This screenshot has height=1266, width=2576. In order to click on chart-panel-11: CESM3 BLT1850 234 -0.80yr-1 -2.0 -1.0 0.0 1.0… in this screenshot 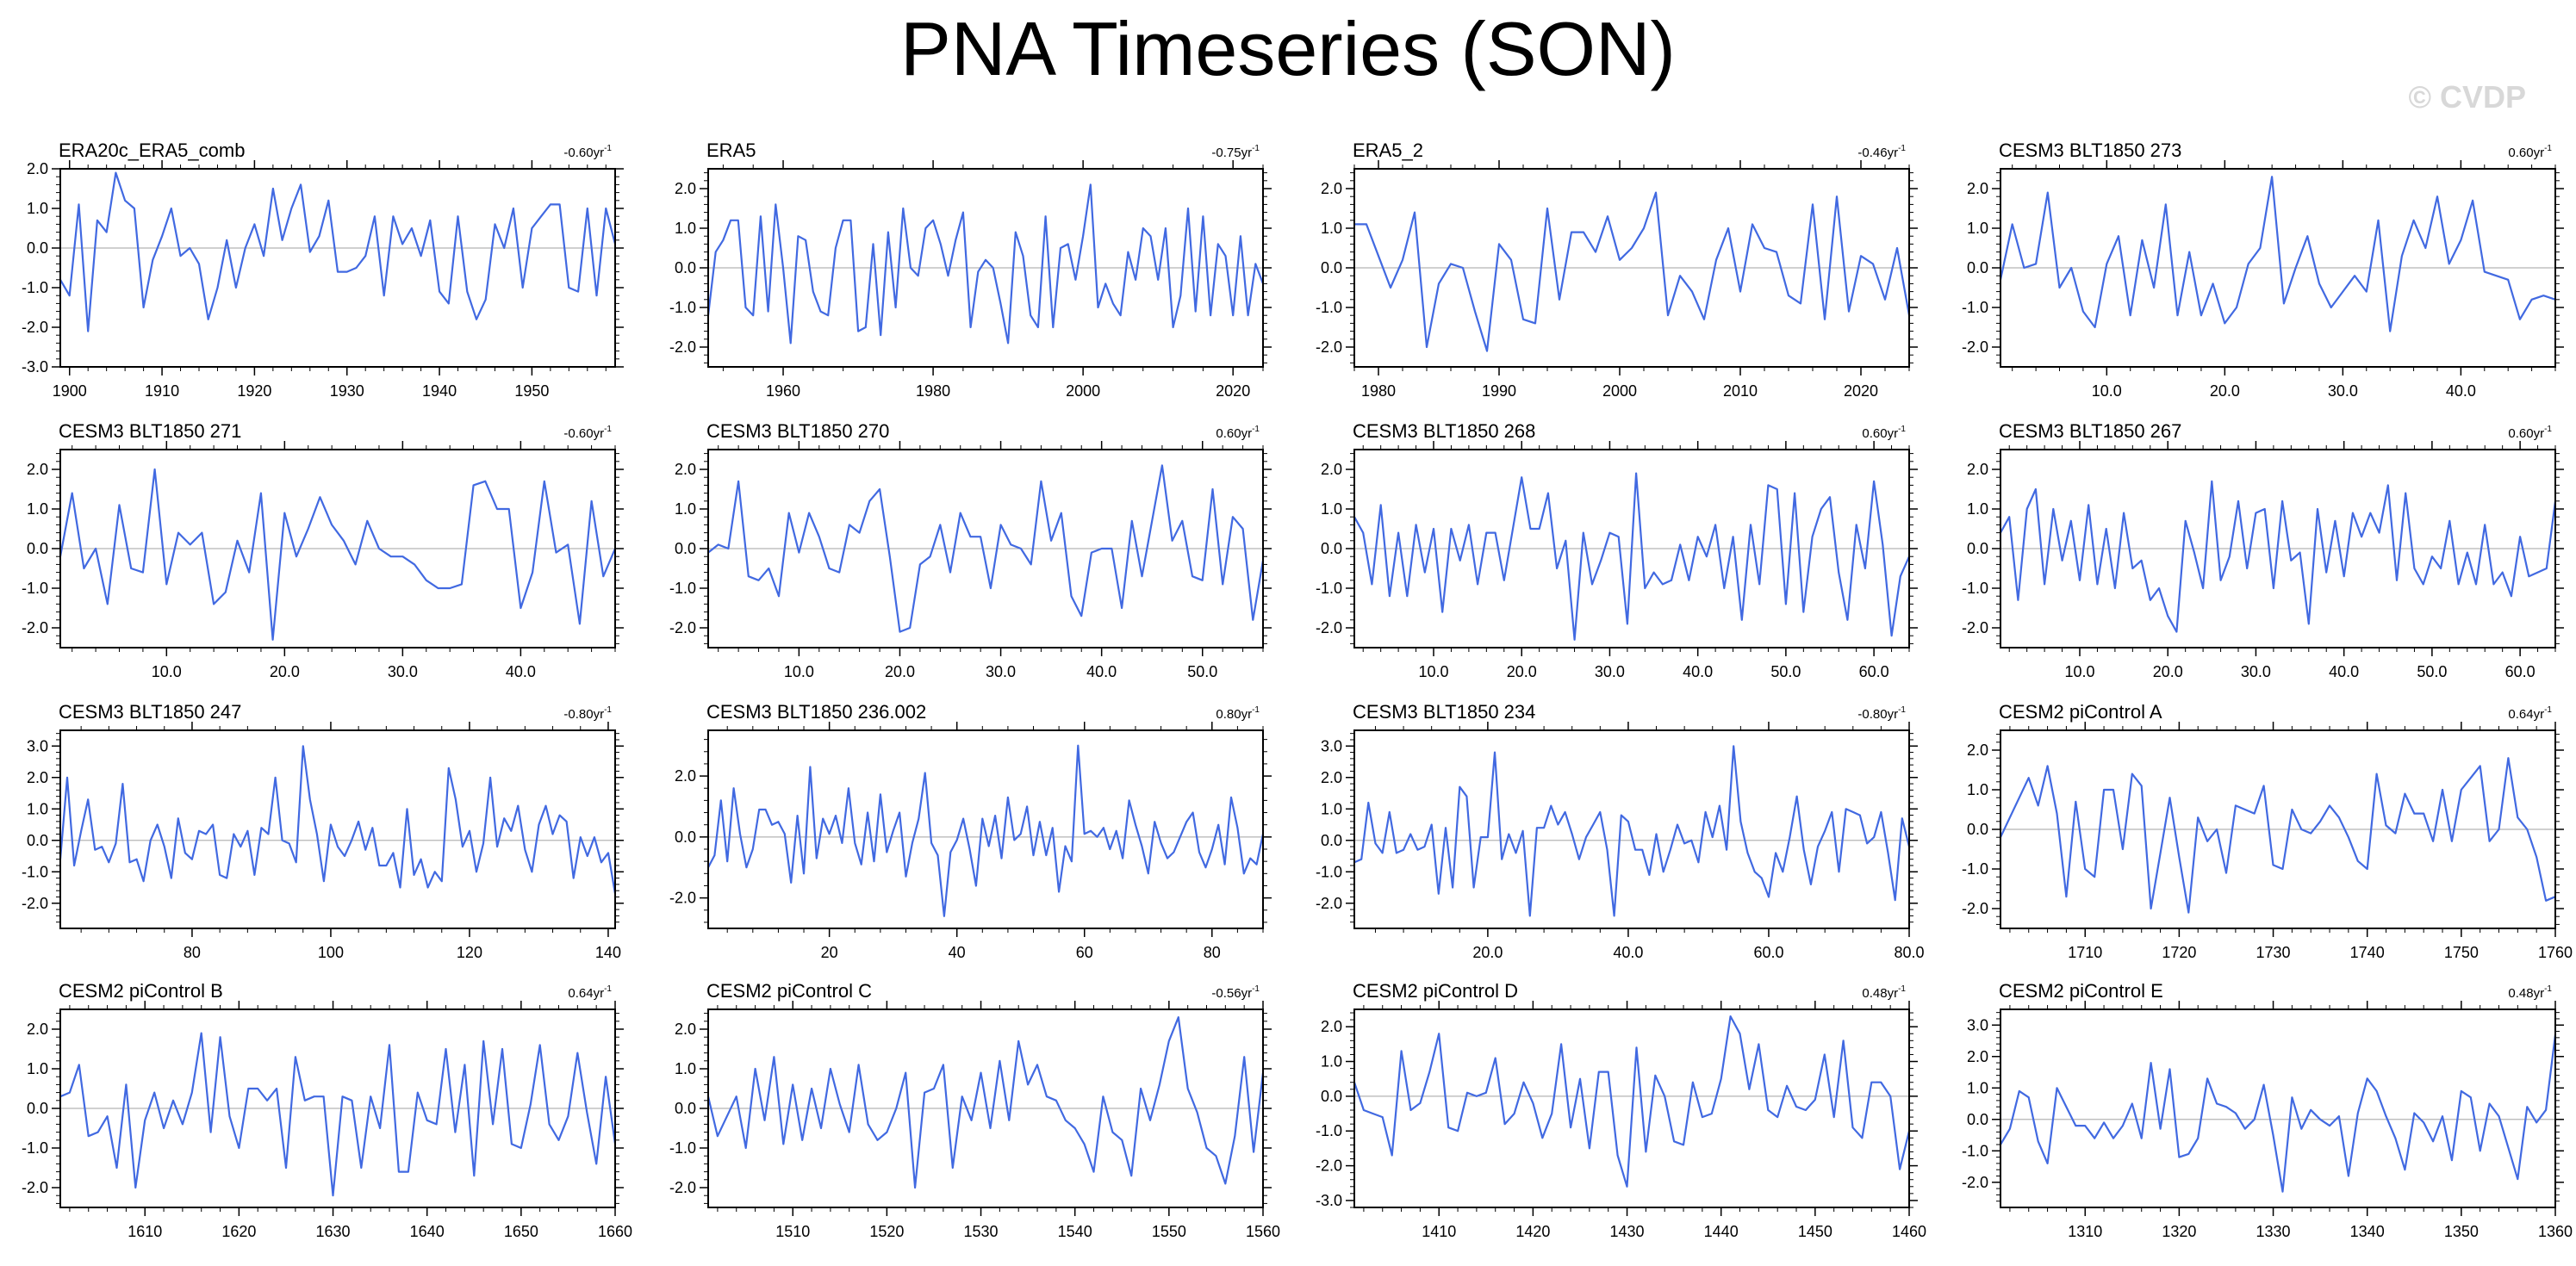, I will do `click(1621, 831)`.